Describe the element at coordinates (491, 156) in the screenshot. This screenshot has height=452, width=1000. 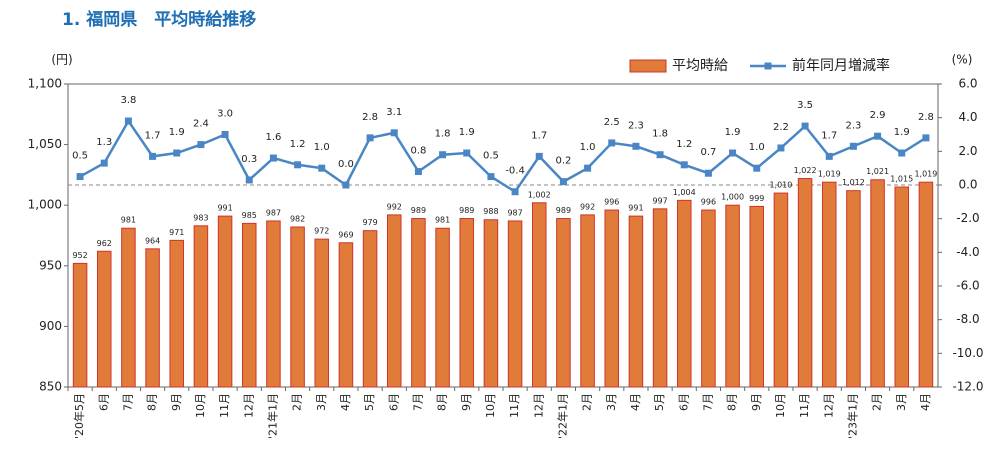
I see `line-value-label: 0.5` at that location.